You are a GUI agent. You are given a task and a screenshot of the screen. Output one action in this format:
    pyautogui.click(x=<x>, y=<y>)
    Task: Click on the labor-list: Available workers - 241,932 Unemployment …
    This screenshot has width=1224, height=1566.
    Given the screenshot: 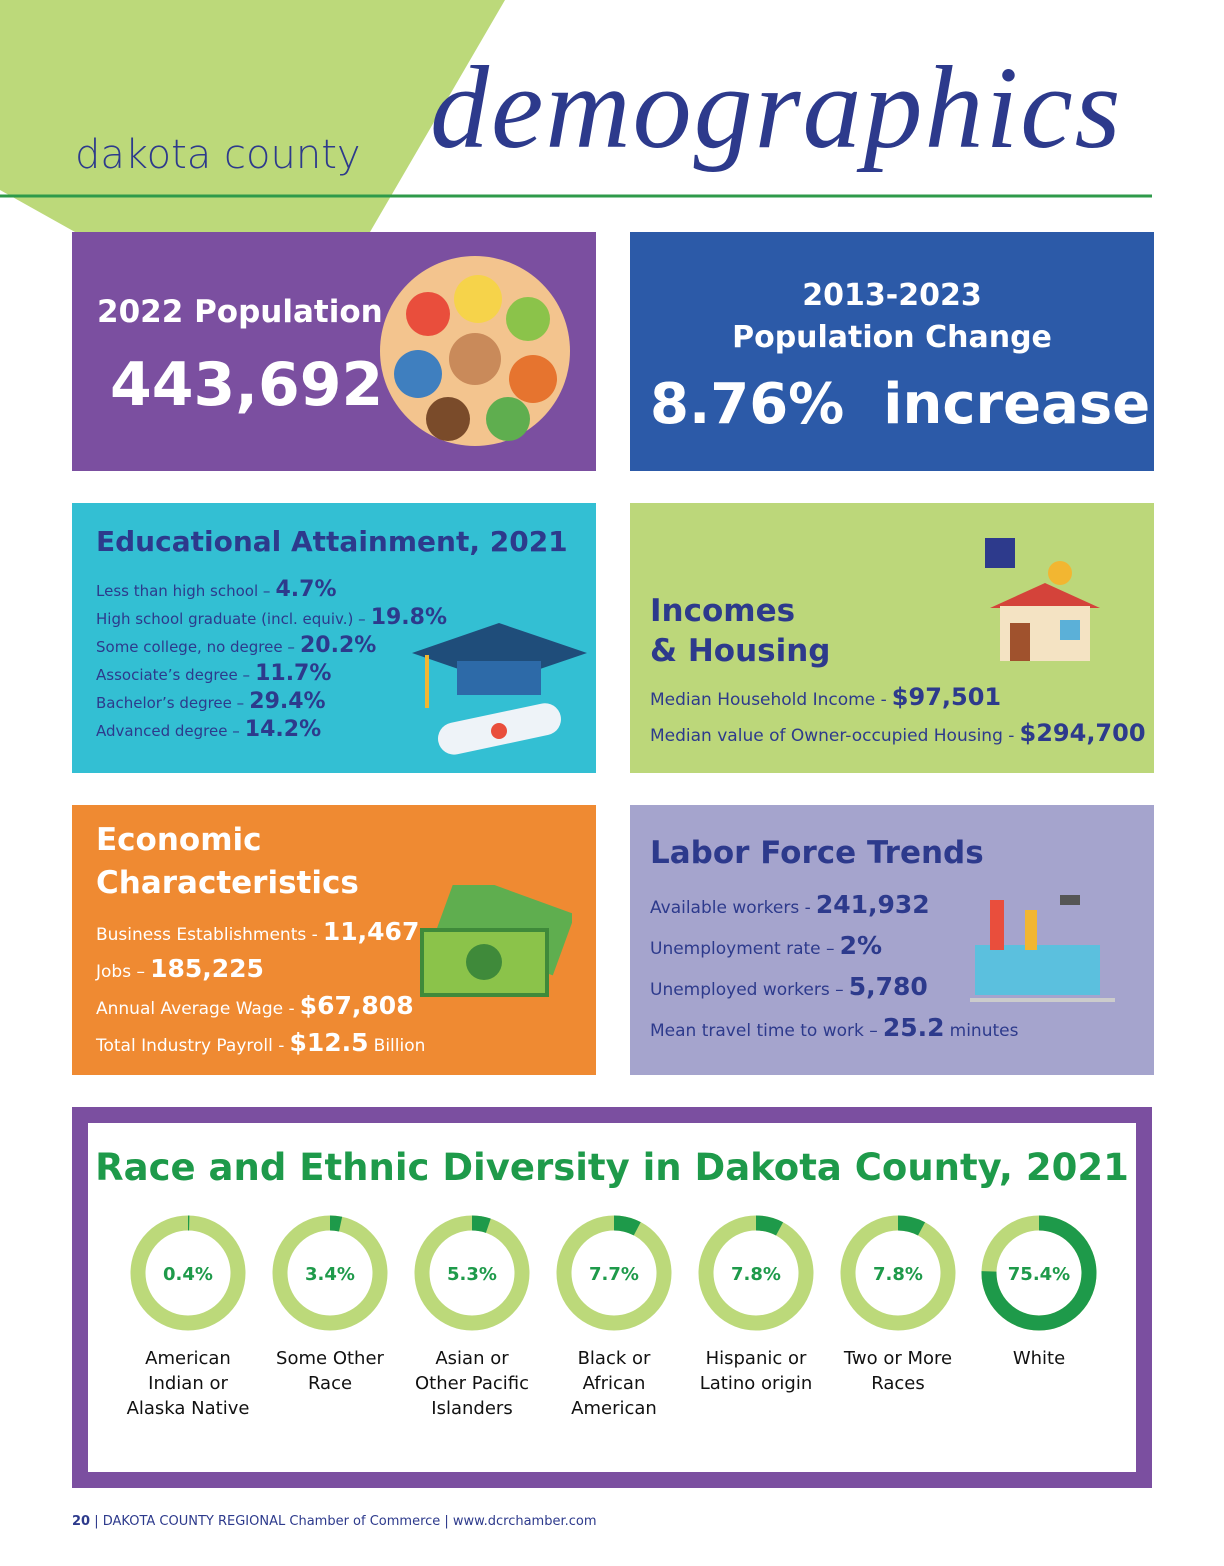 What is the action you would take?
    pyautogui.click(x=834, y=973)
    